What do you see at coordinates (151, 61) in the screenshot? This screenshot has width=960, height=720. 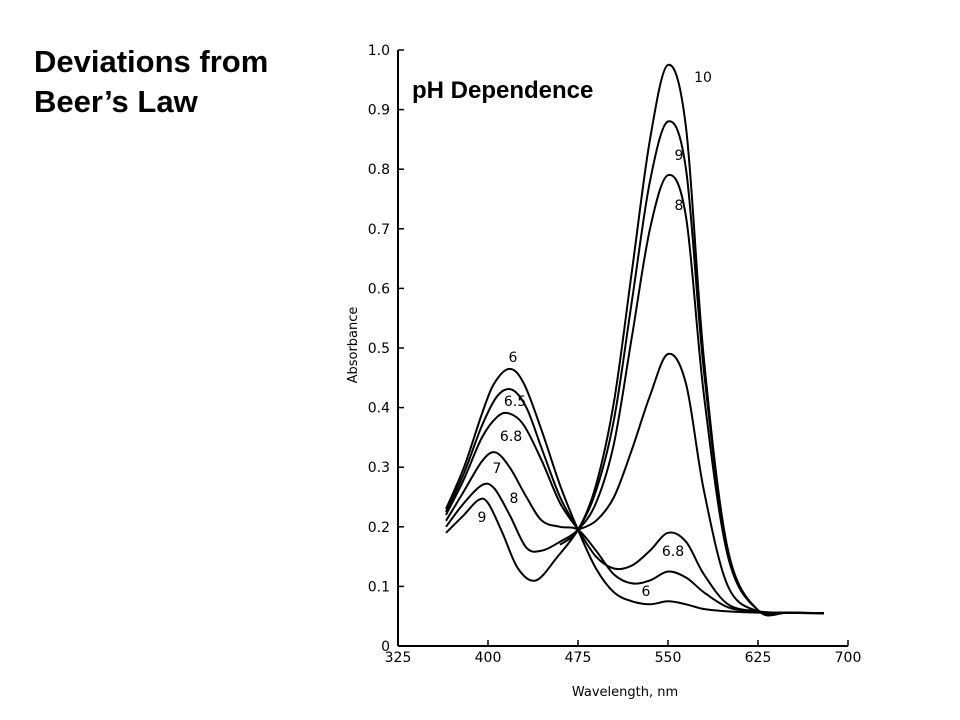 I see `slide-title-line1: Deviations from` at bounding box center [151, 61].